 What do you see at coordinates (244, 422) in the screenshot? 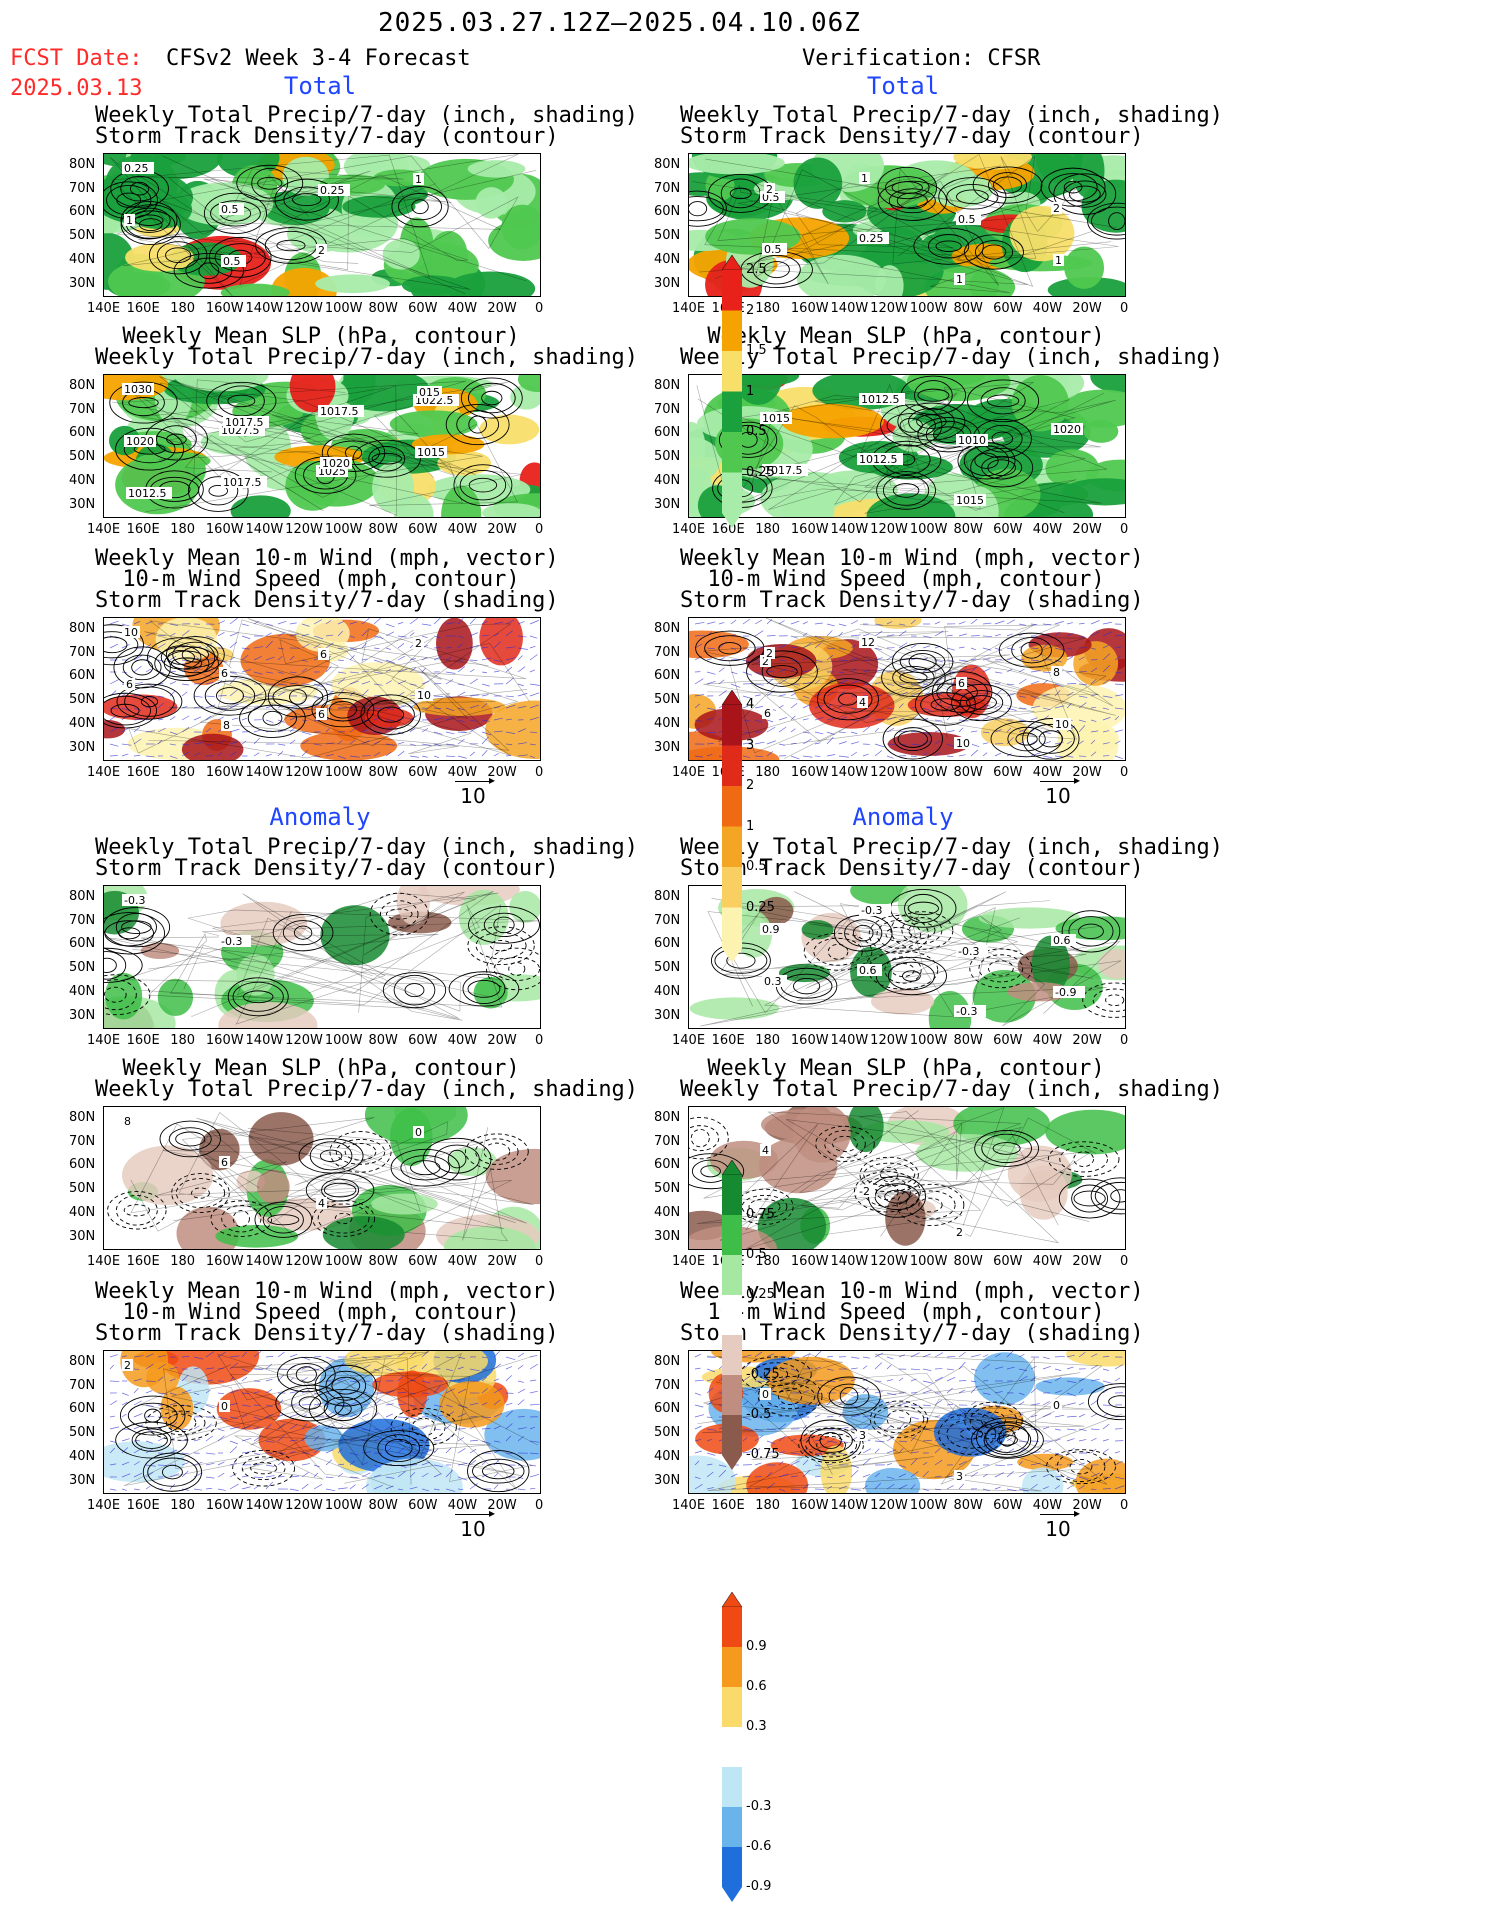
I see `contour-label: 1017.5` at bounding box center [244, 422].